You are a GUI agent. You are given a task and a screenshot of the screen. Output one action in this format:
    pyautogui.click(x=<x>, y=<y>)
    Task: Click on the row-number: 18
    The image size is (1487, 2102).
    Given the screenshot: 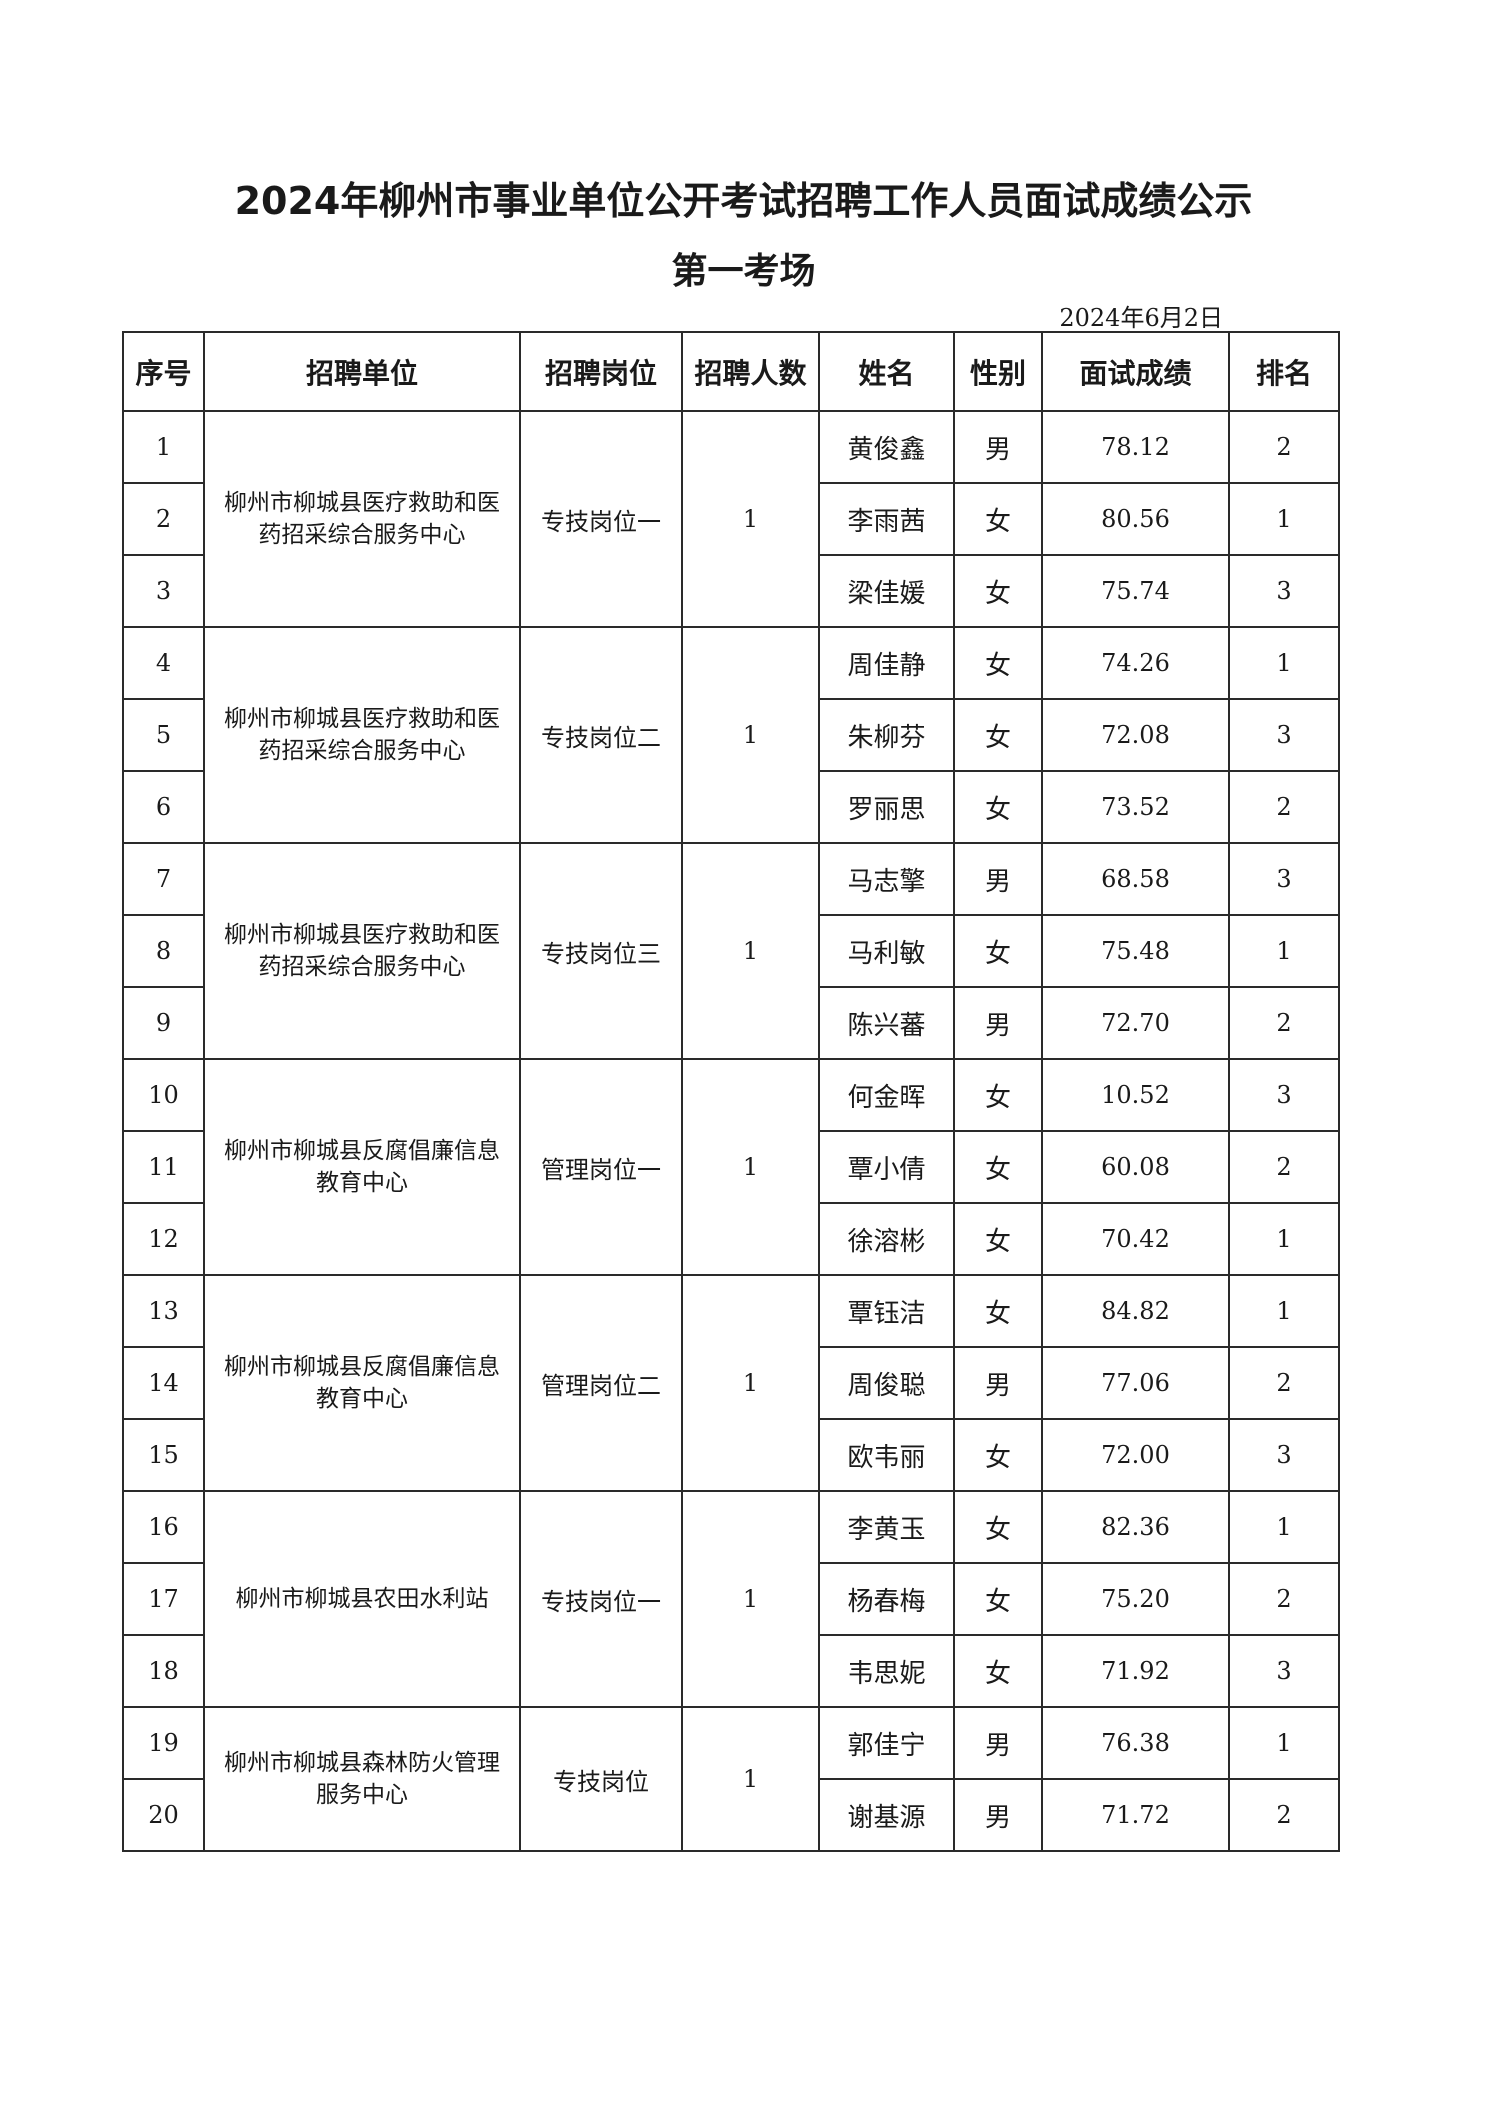 What is the action you would take?
    pyautogui.click(x=163, y=1671)
    